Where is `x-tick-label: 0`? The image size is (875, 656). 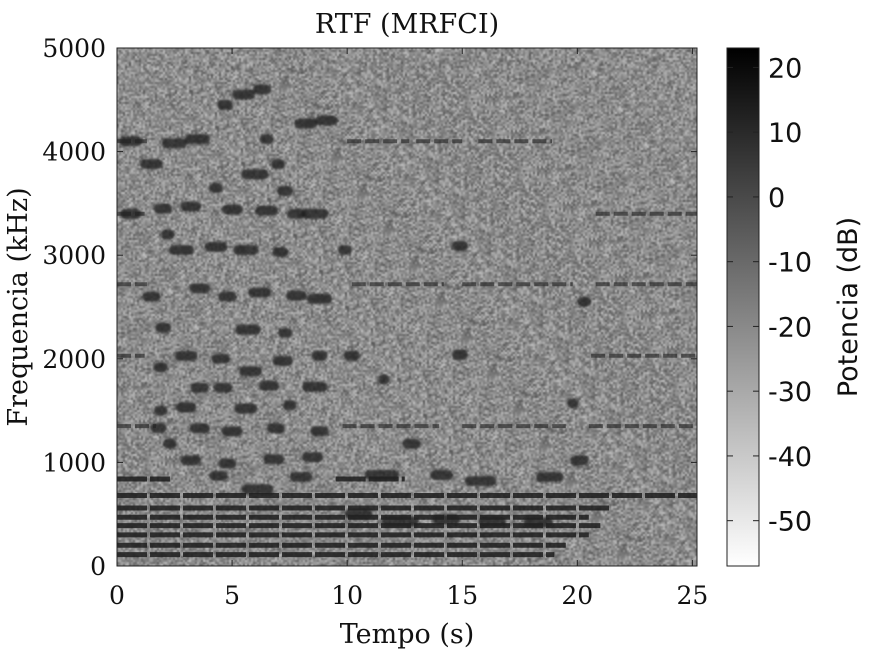 x-tick-label: 0 is located at coordinates (117, 595).